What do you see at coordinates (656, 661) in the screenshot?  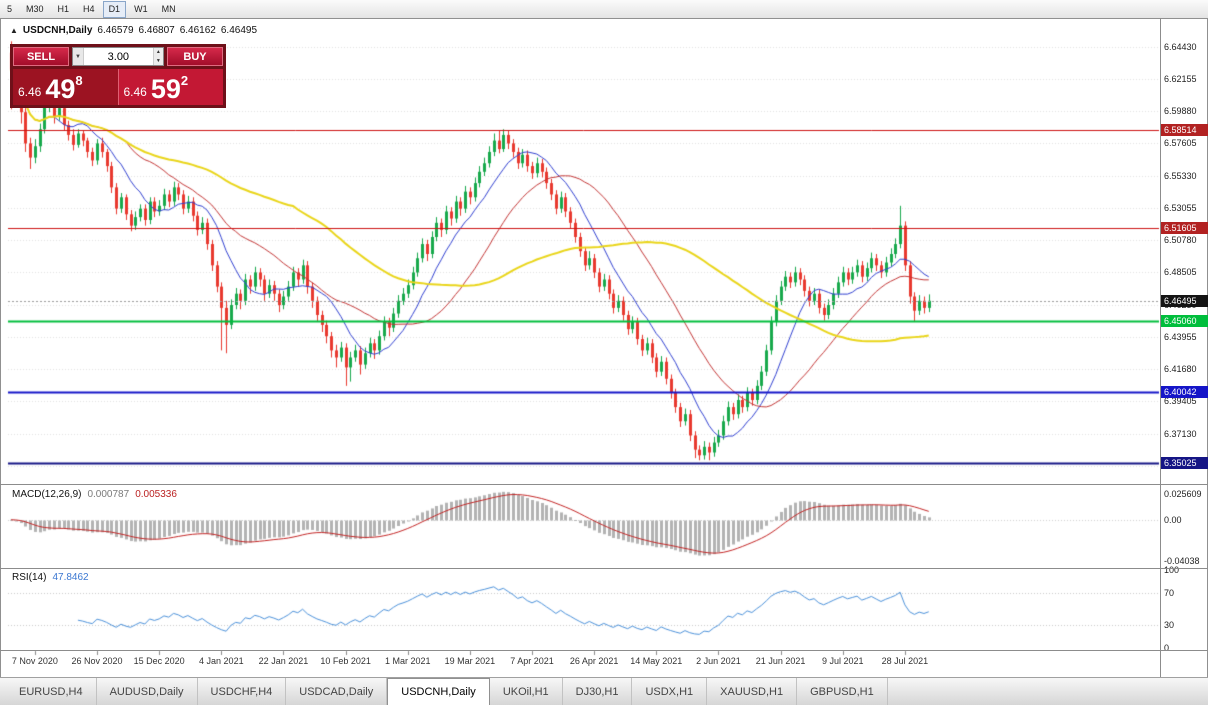 I see `date-label: 14 May 2021` at bounding box center [656, 661].